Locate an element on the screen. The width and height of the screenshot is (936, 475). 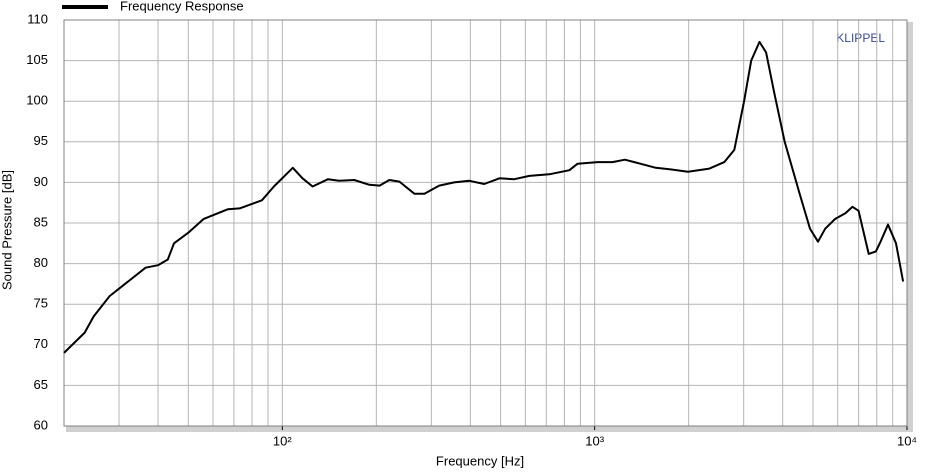
y-tick-label: 85 is located at coordinates (41, 221).